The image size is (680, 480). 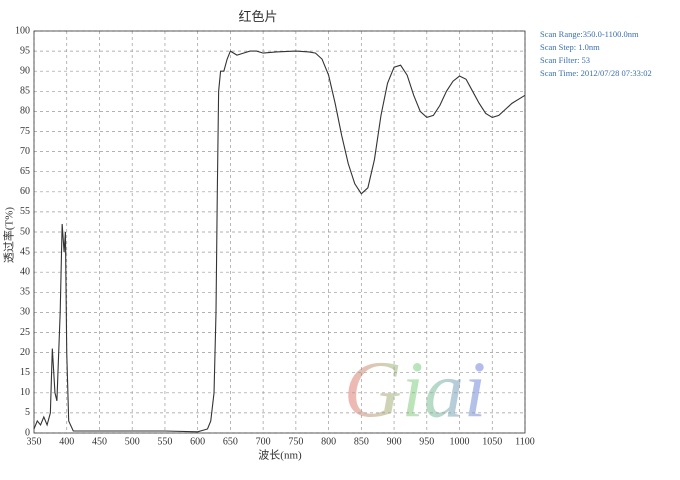 I want to click on x-tick-label: 700, so click(x=263, y=441).